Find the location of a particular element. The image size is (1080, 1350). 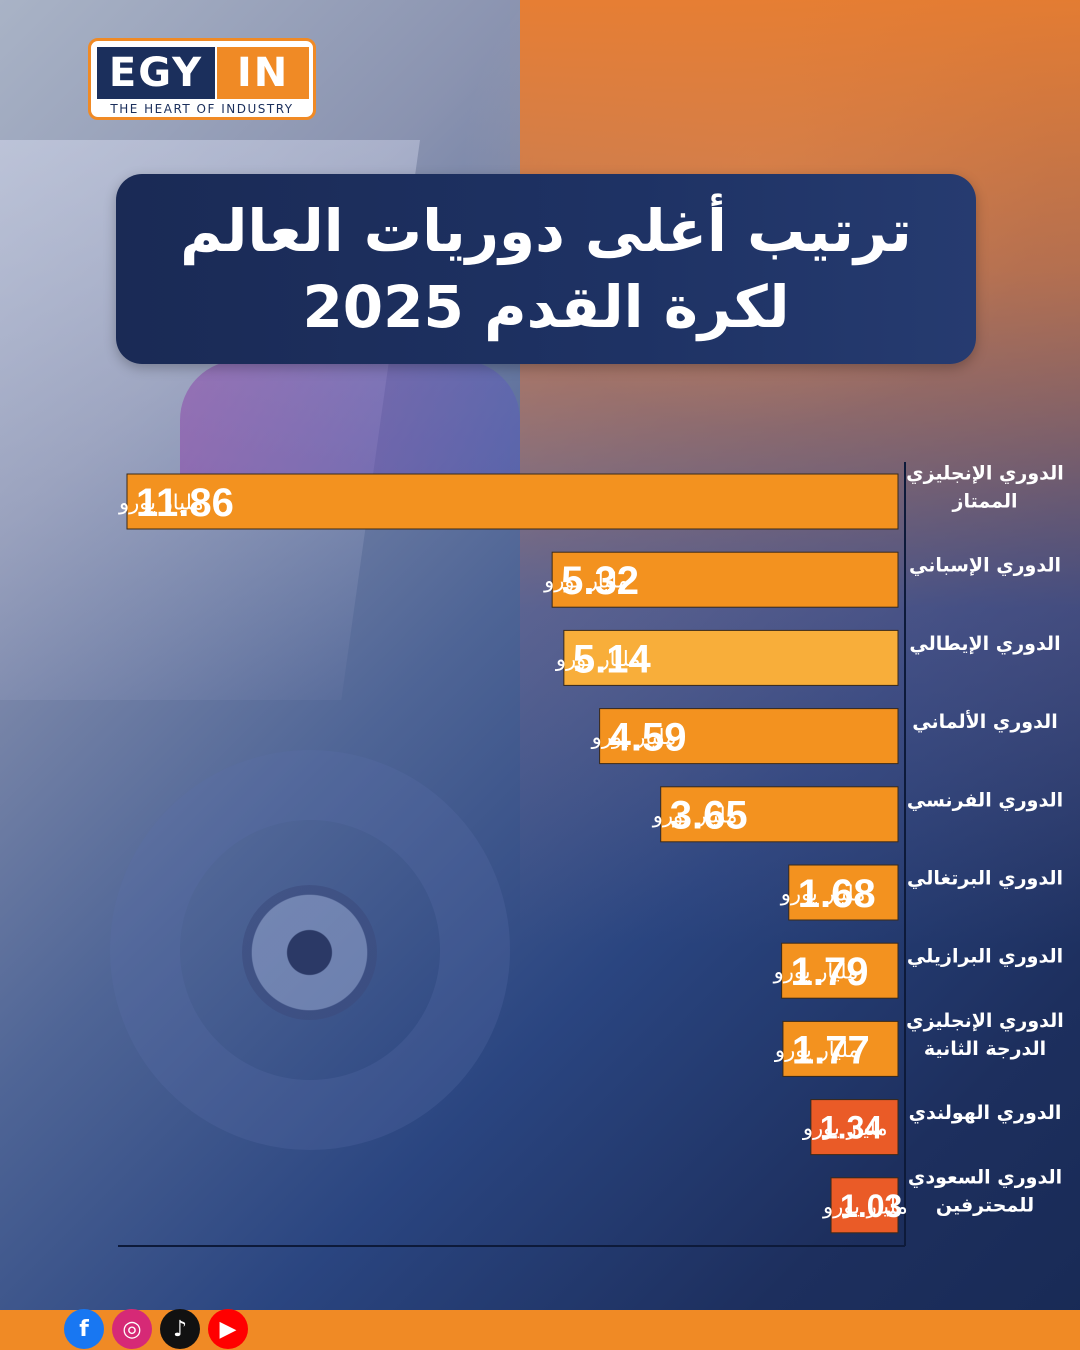

data-label: 1.03 is located at coordinates (871, 1206).